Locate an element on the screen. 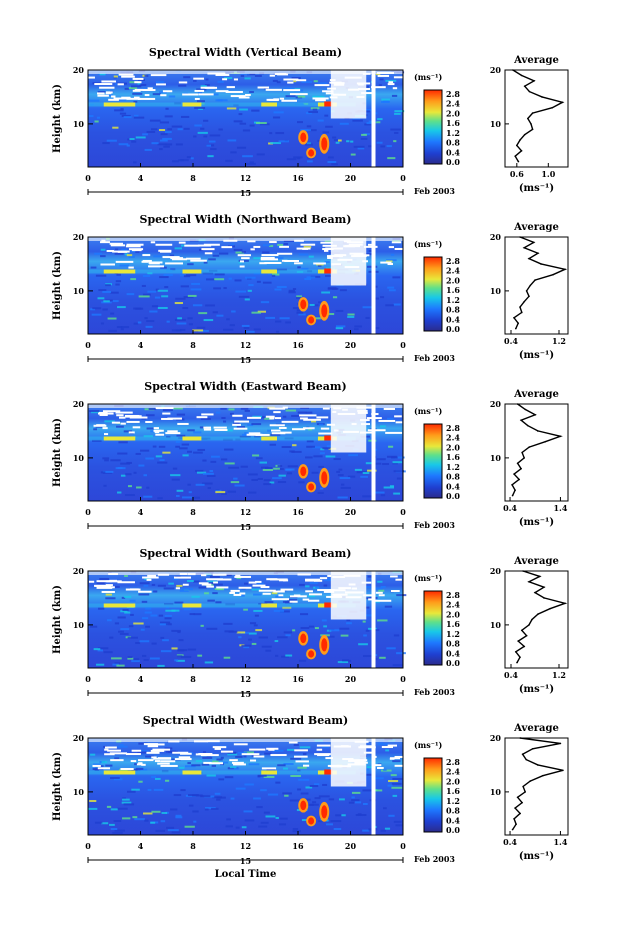  avg-y-tick-label: 20 is located at coordinates (496, 404).